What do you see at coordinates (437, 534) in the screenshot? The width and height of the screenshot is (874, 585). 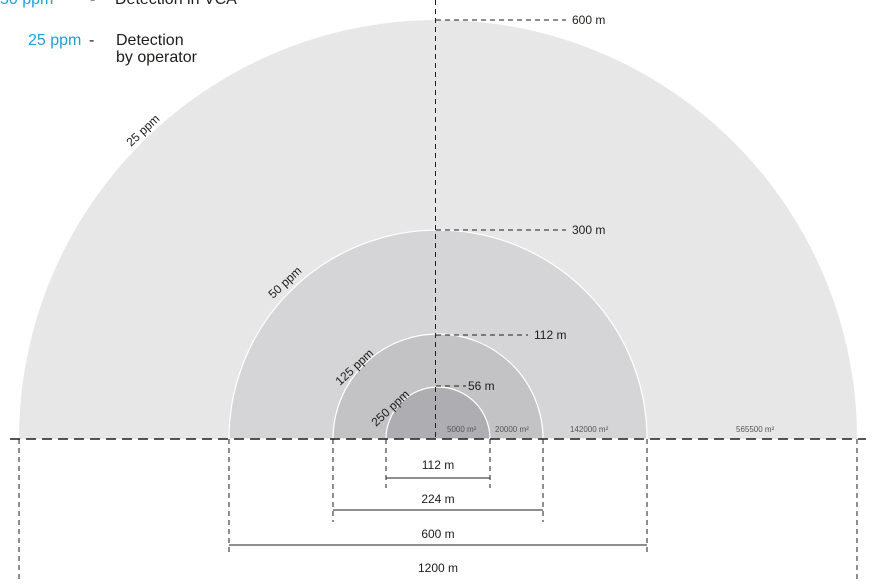 I see `diameter-label-600: 600 m` at bounding box center [437, 534].